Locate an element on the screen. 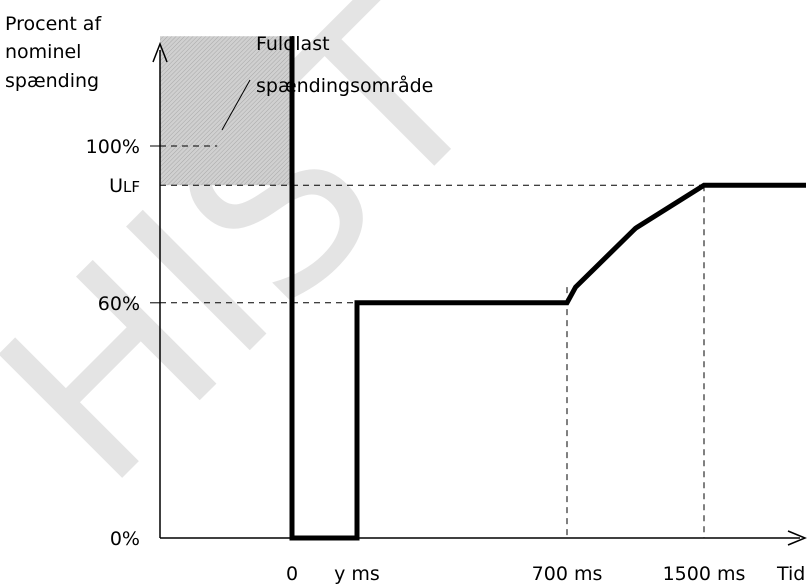 This screenshot has height=585, width=810. ulf-main: U is located at coordinates (116, 186).